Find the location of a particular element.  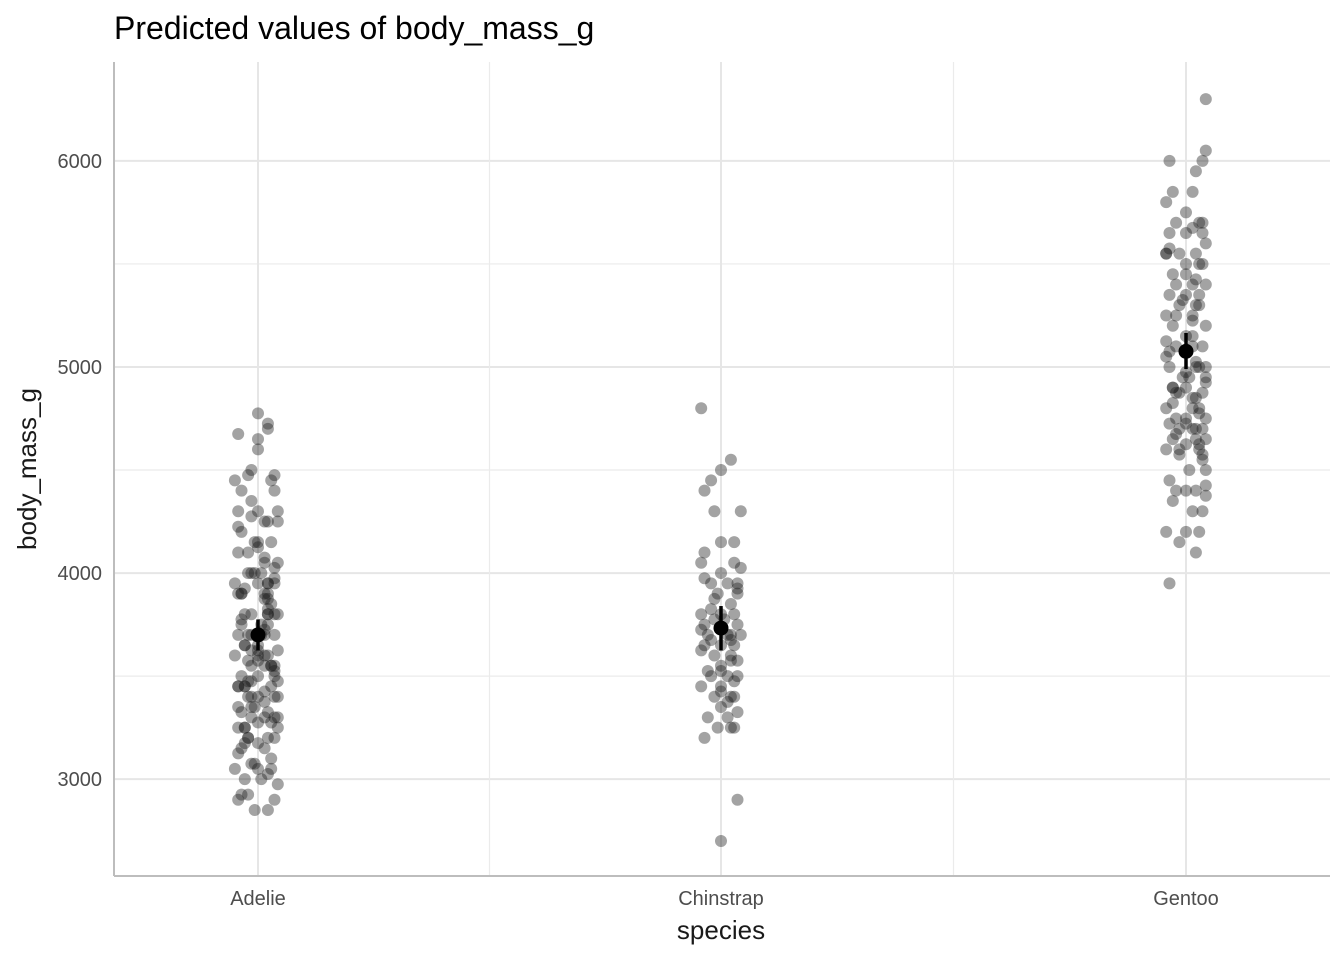

y-tick-label: 5000 is located at coordinates (80, 368).